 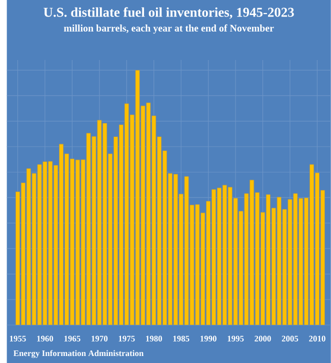 What do you see at coordinates (154, 339) in the screenshot?
I see `x-tick-label: 1980` at bounding box center [154, 339].